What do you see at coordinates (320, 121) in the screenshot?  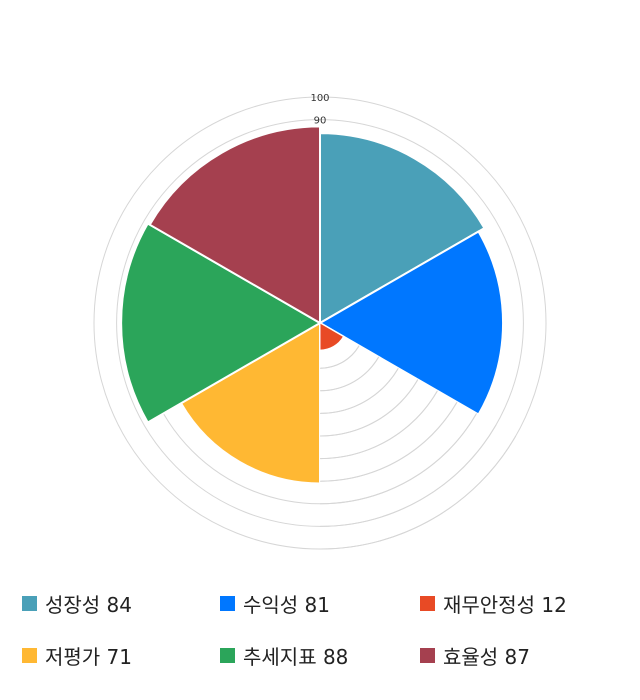 I see `tick-label-90: 90` at bounding box center [320, 121].